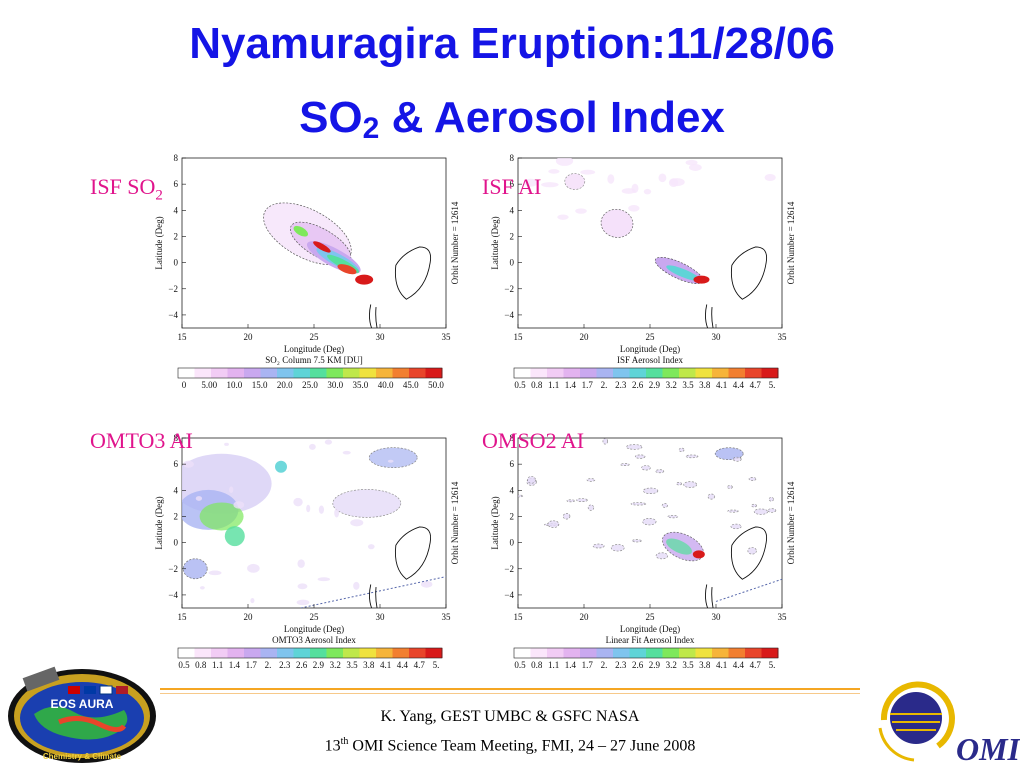 The image size is (1024, 773). Describe the element at coordinates (772, 385) in the screenshot. I see `colorbar-tick-label: 5.` at that location.